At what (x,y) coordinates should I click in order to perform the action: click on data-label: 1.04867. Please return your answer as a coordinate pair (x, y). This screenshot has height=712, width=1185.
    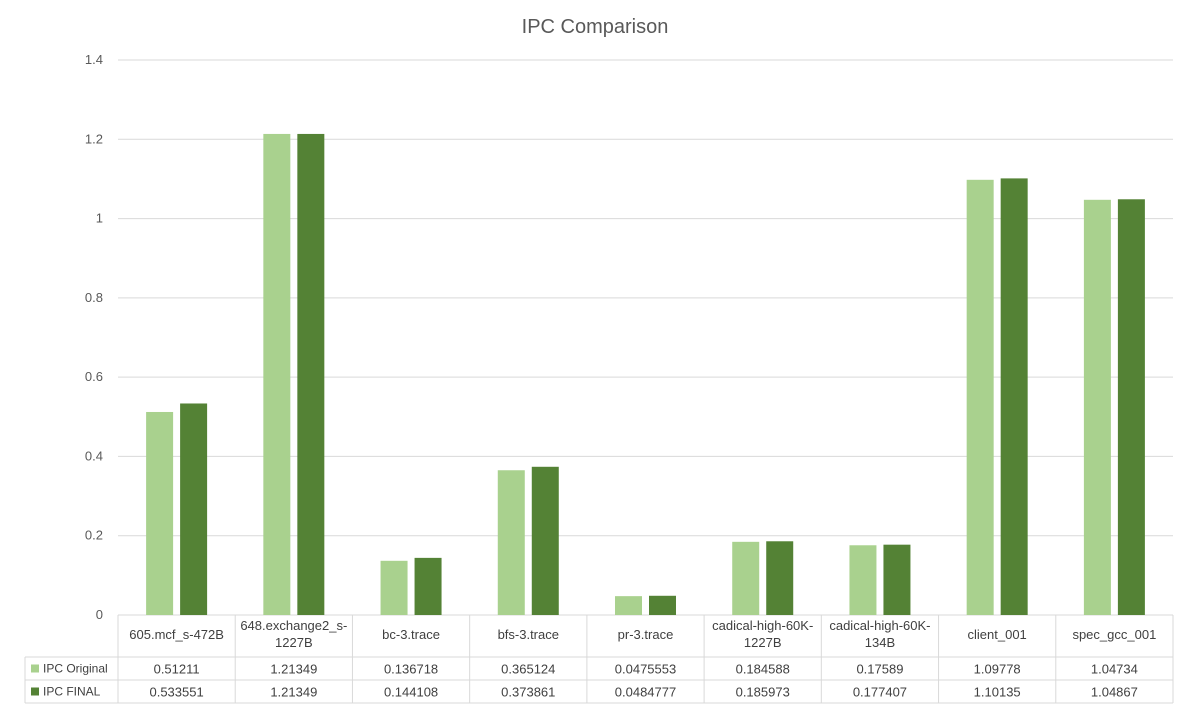
    Looking at the image, I should click on (1114, 692).